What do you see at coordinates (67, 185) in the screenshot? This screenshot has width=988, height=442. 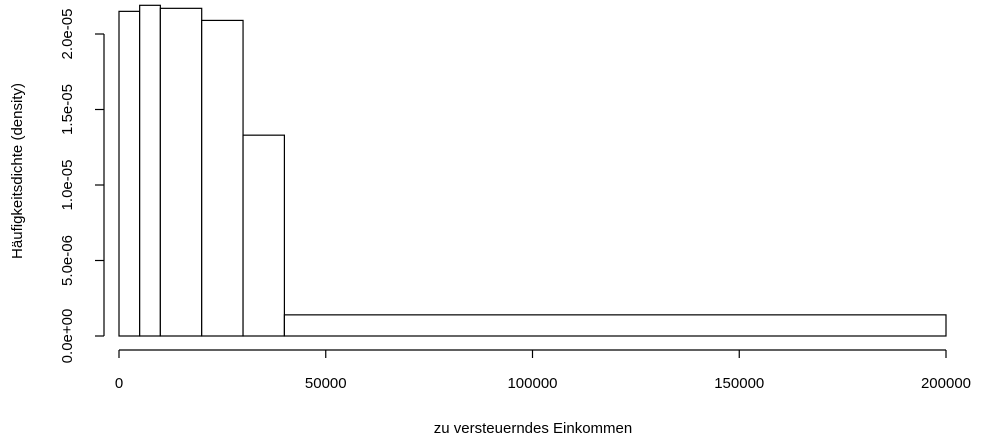 I see `y-tick-label-2: 1.0e-05` at bounding box center [67, 185].